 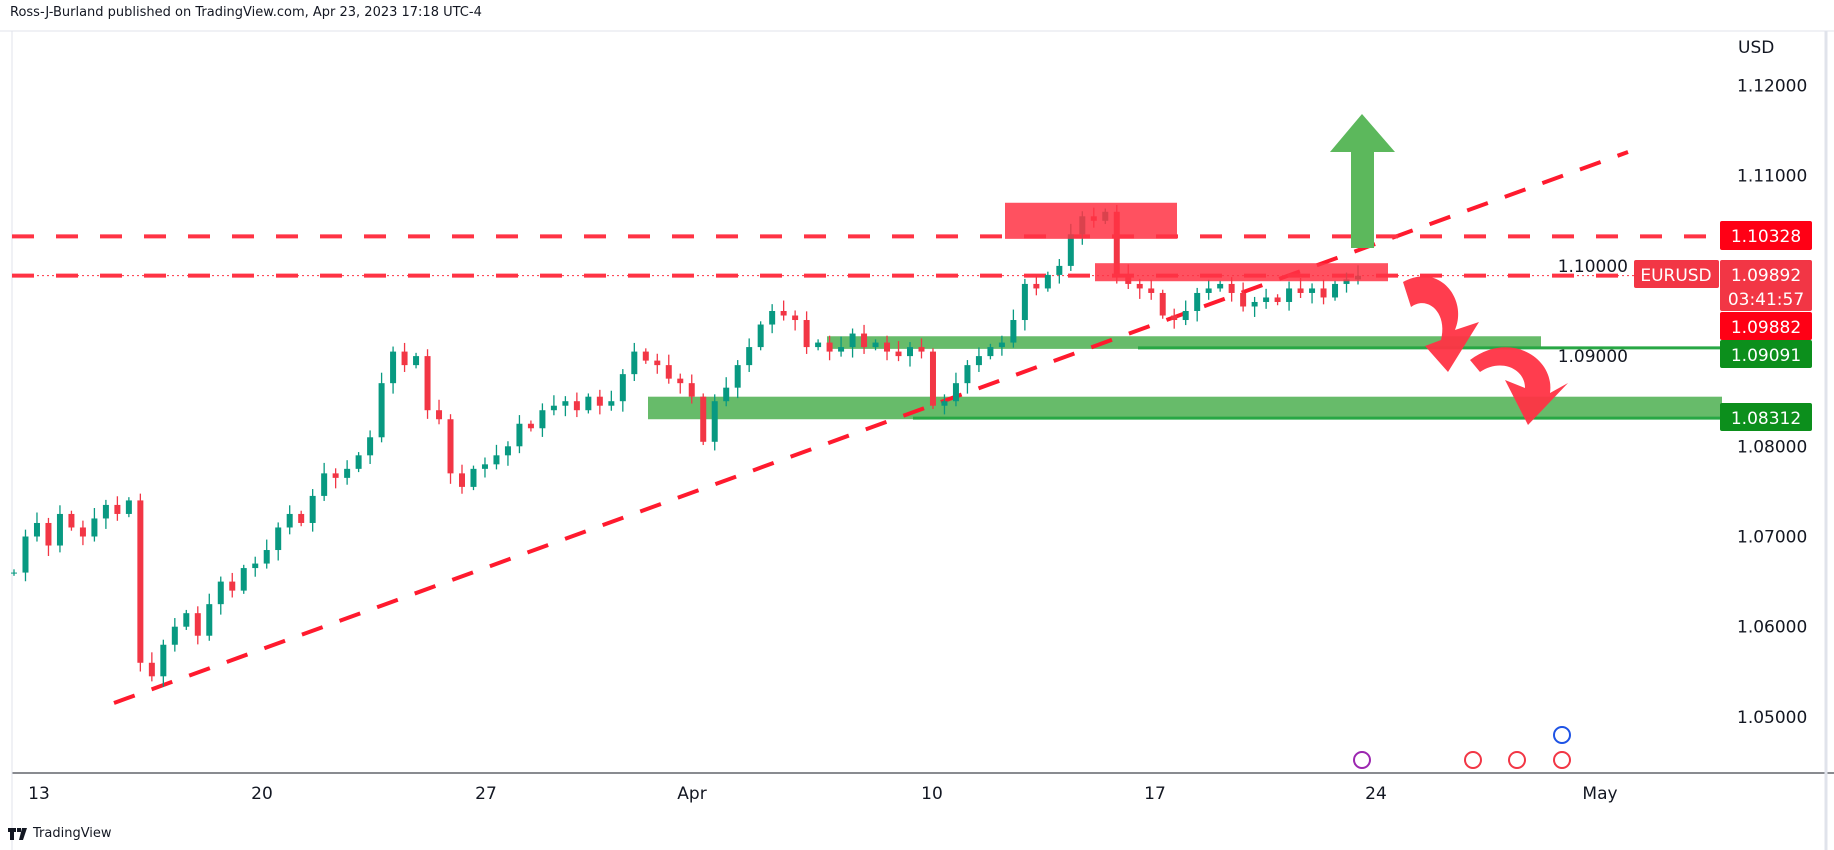 What do you see at coordinates (1155, 794) in the screenshot?
I see `x-tick-label: 17` at bounding box center [1155, 794].